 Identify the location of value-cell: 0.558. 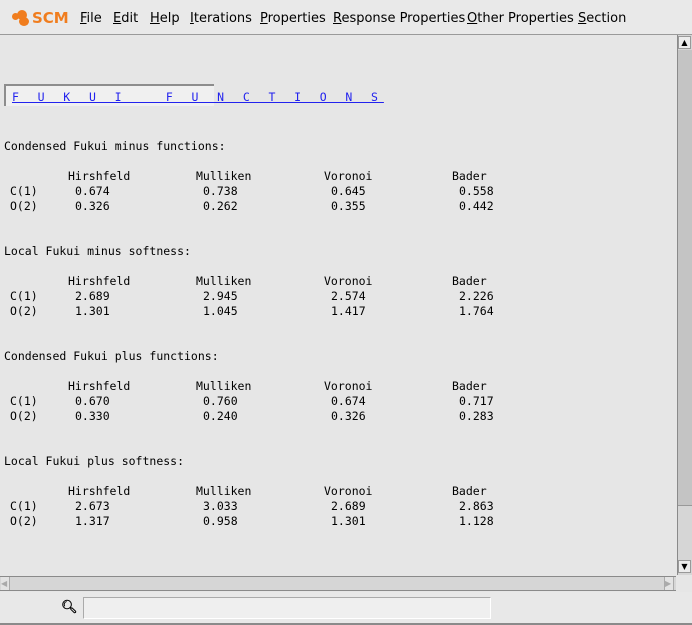
(476, 191).